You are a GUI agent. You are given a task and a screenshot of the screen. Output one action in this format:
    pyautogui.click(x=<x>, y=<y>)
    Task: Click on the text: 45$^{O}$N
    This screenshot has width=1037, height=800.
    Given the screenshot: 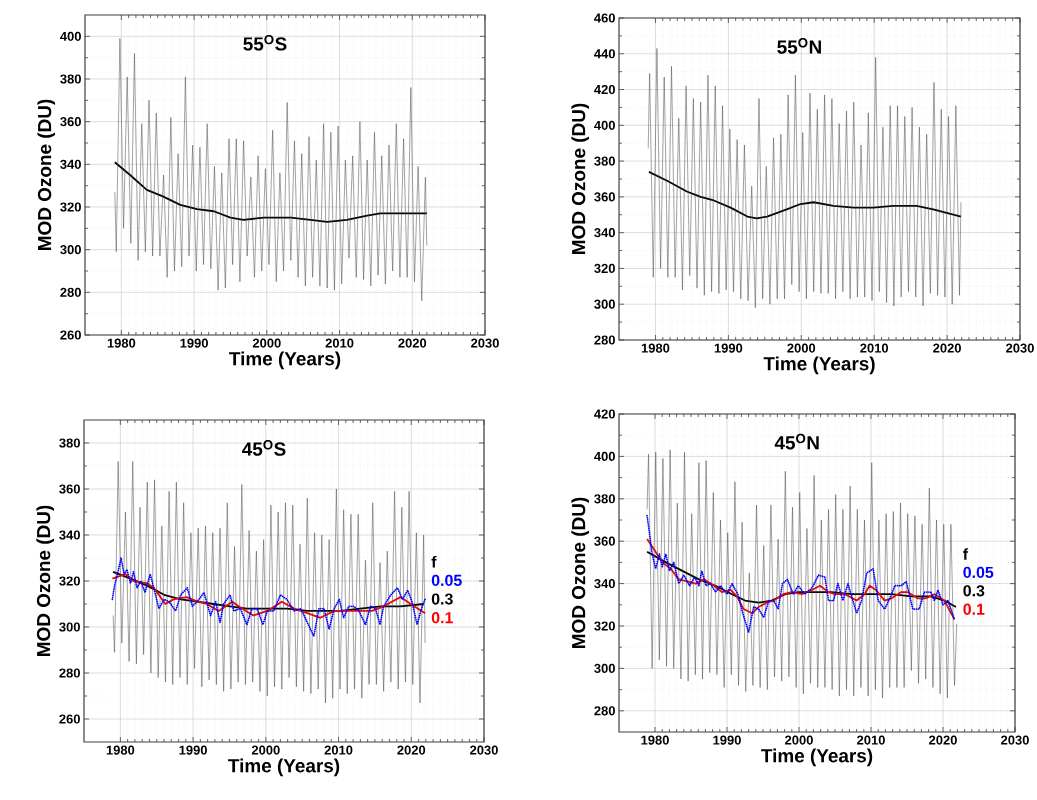 What is the action you would take?
    pyautogui.click(x=796, y=441)
    